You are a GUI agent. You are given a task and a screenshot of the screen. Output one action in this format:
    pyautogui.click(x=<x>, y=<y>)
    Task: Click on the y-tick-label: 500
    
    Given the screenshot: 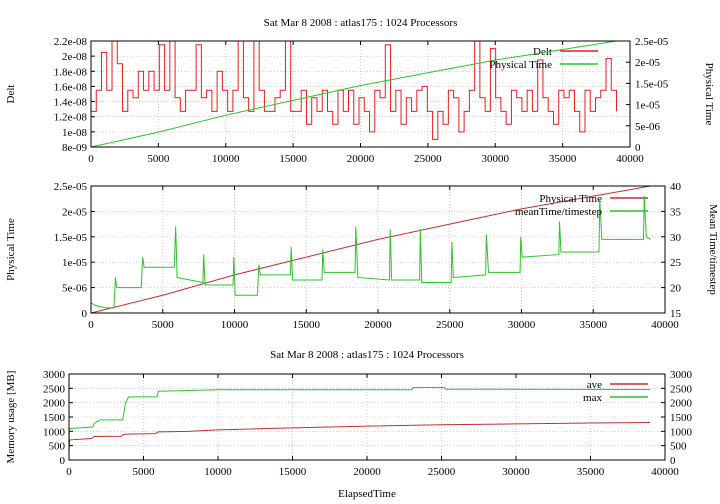 What is the action you would take?
    pyautogui.click(x=57, y=447)
    